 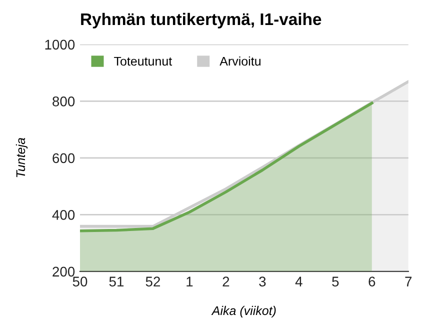 I want to click on x-tick-label: 50, so click(x=80, y=281).